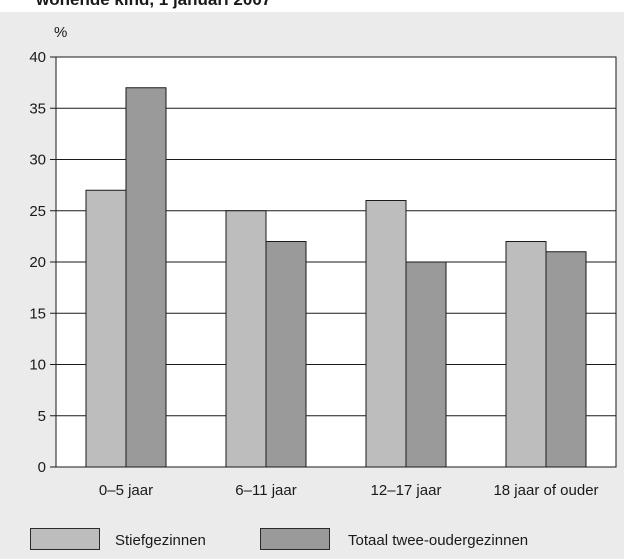 Image resolution: width=624 pixels, height=559 pixels. What do you see at coordinates (438, 540) in the screenshot?
I see `legend-label-totaal-twee-oudergezinnen: Totaal twee-oudergezinnen` at bounding box center [438, 540].